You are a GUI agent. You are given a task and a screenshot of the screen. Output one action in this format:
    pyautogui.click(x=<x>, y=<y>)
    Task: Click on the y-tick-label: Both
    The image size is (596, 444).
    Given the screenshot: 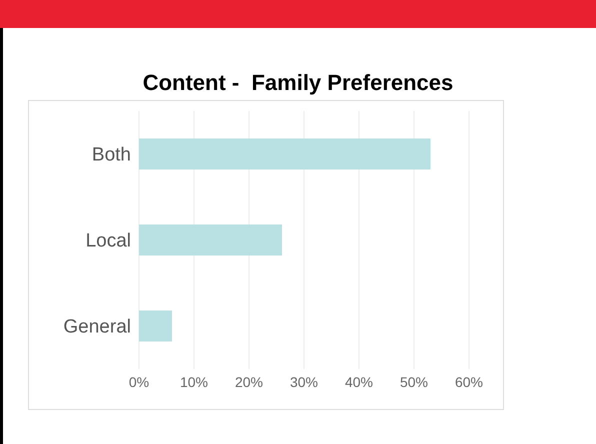 What is the action you would take?
    pyautogui.click(x=111, y=155)
    